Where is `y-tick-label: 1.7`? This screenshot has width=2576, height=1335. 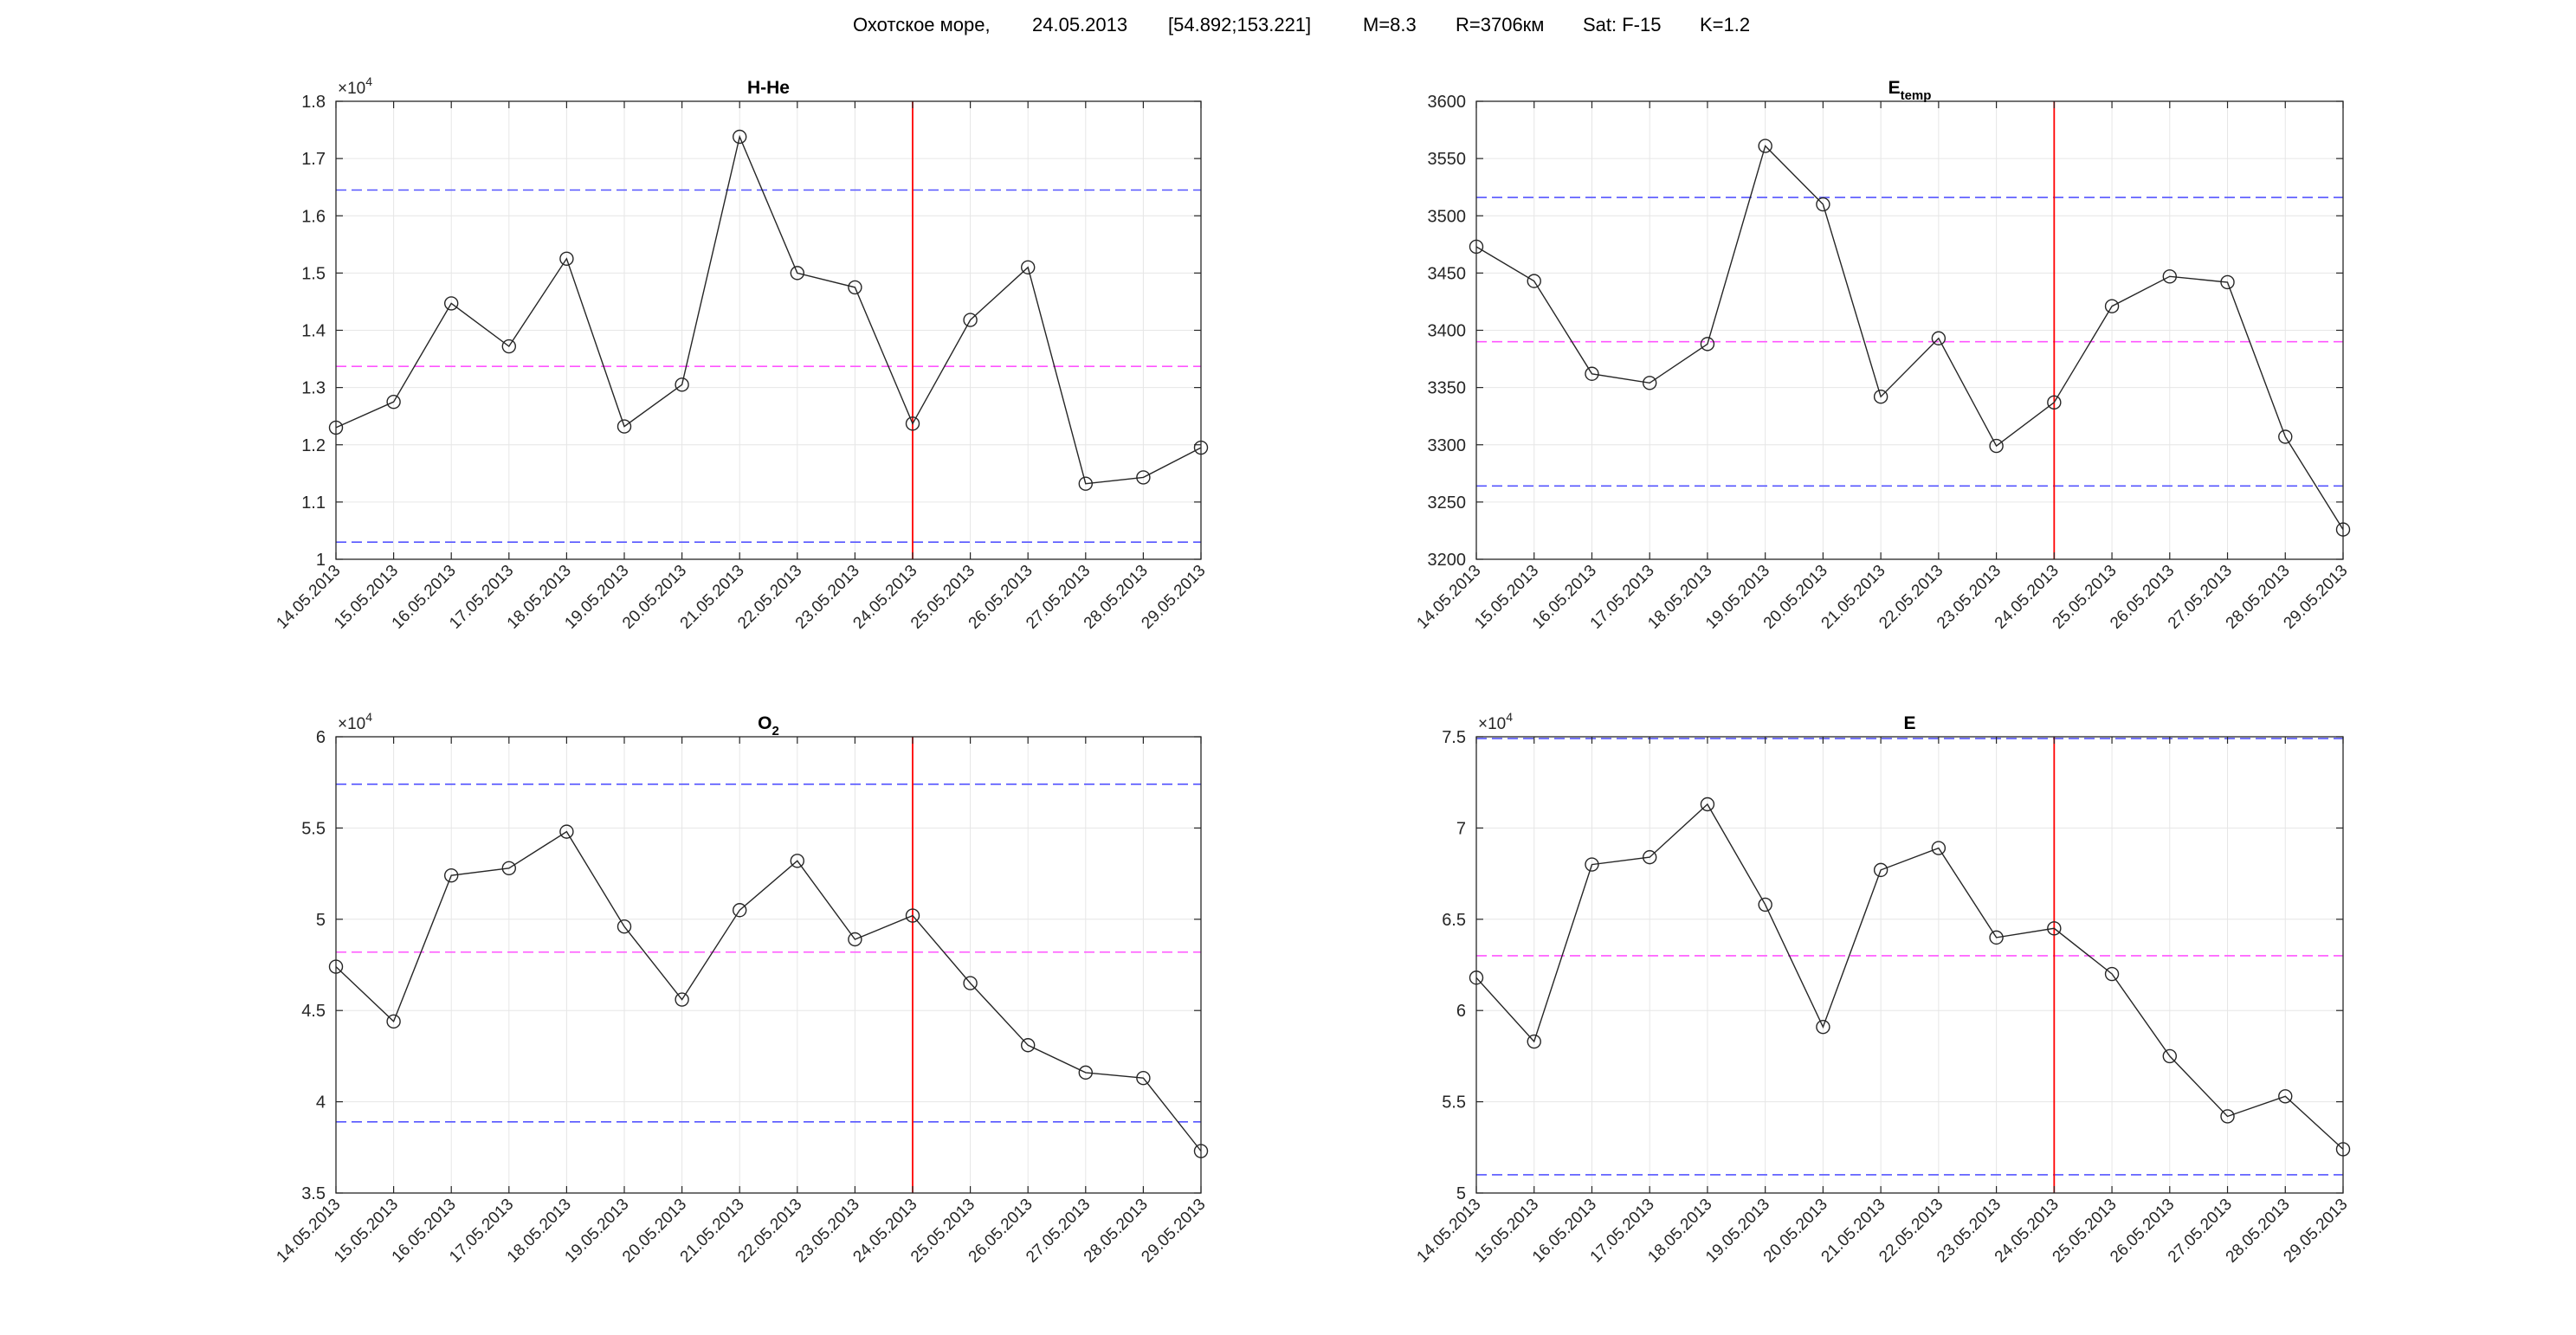
y-tick-label: 1.7 is located at coordinates (313, 160).